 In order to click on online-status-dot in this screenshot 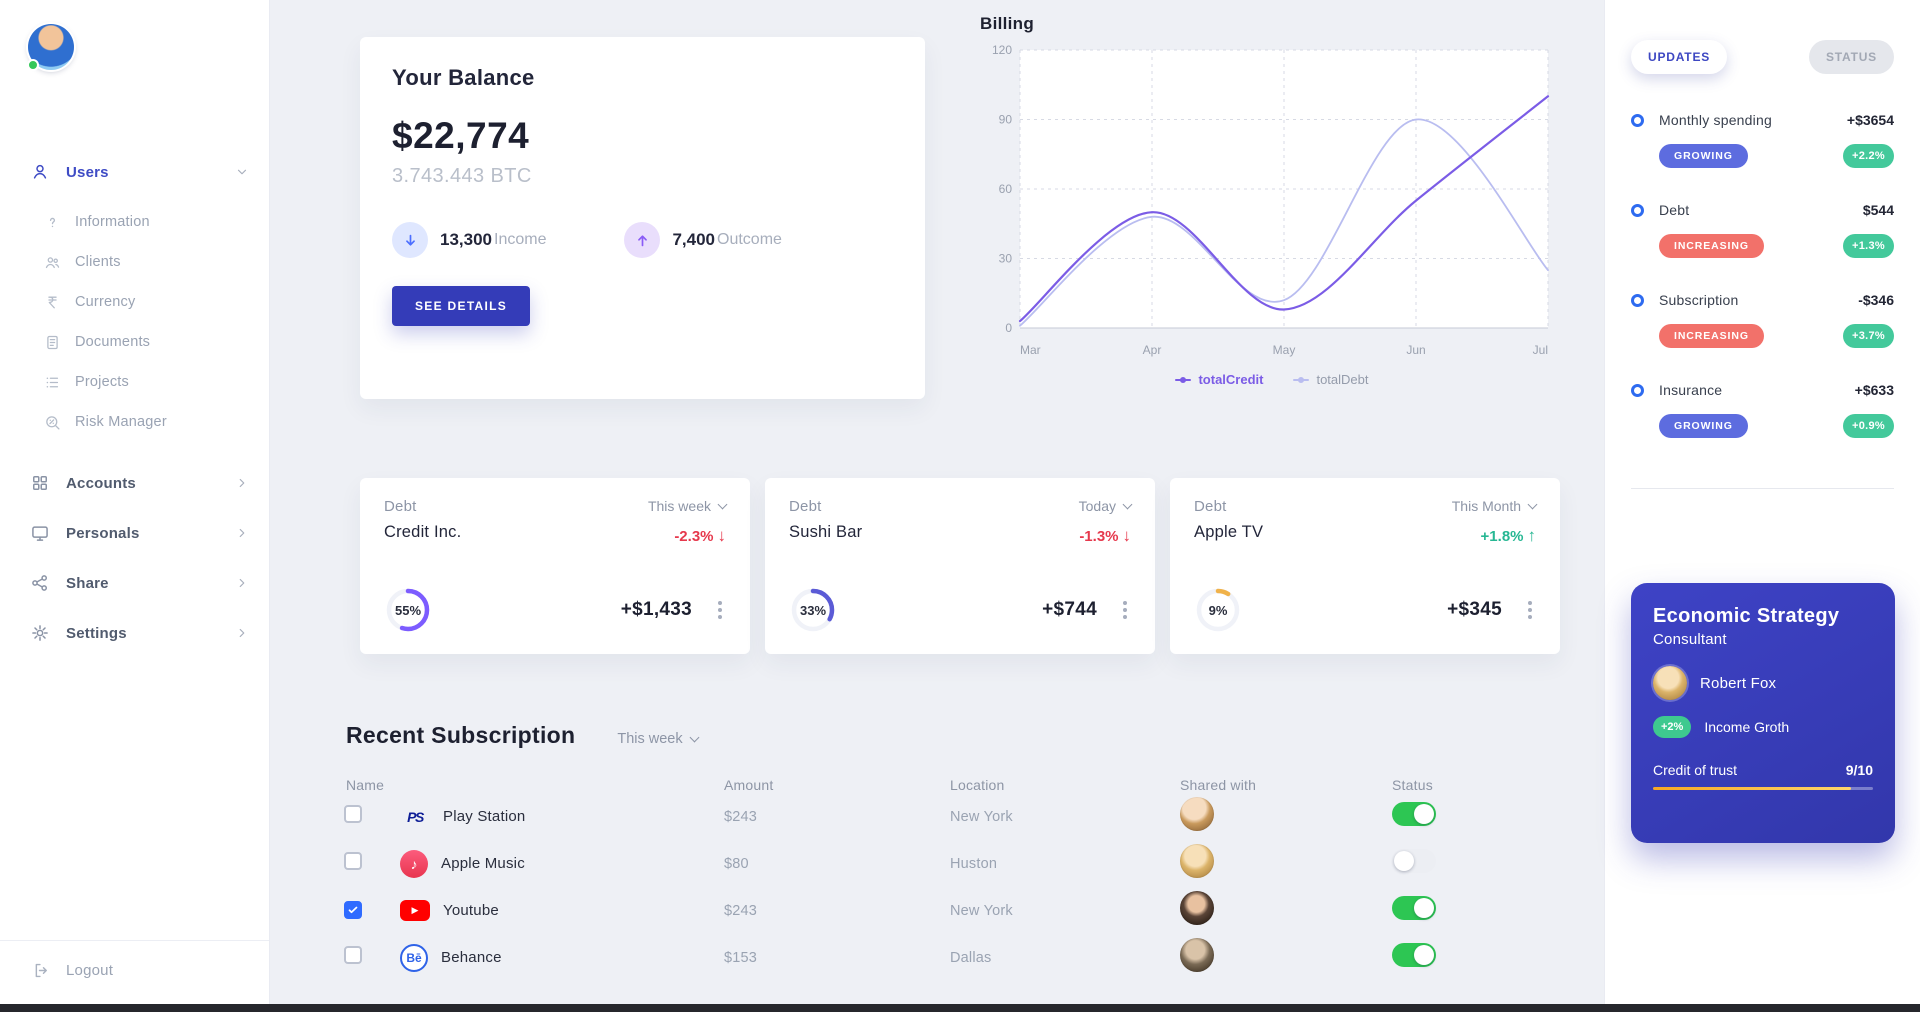, I will do `click(33, 65)`.